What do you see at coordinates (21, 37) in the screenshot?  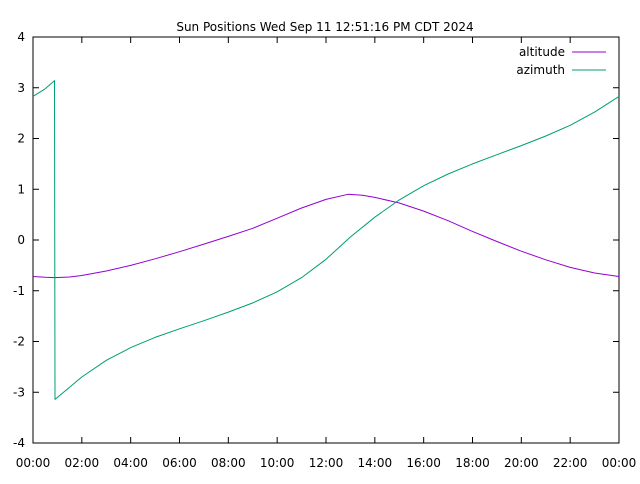 I see `y-tick-label: 4` at bounding box center [21, 37].